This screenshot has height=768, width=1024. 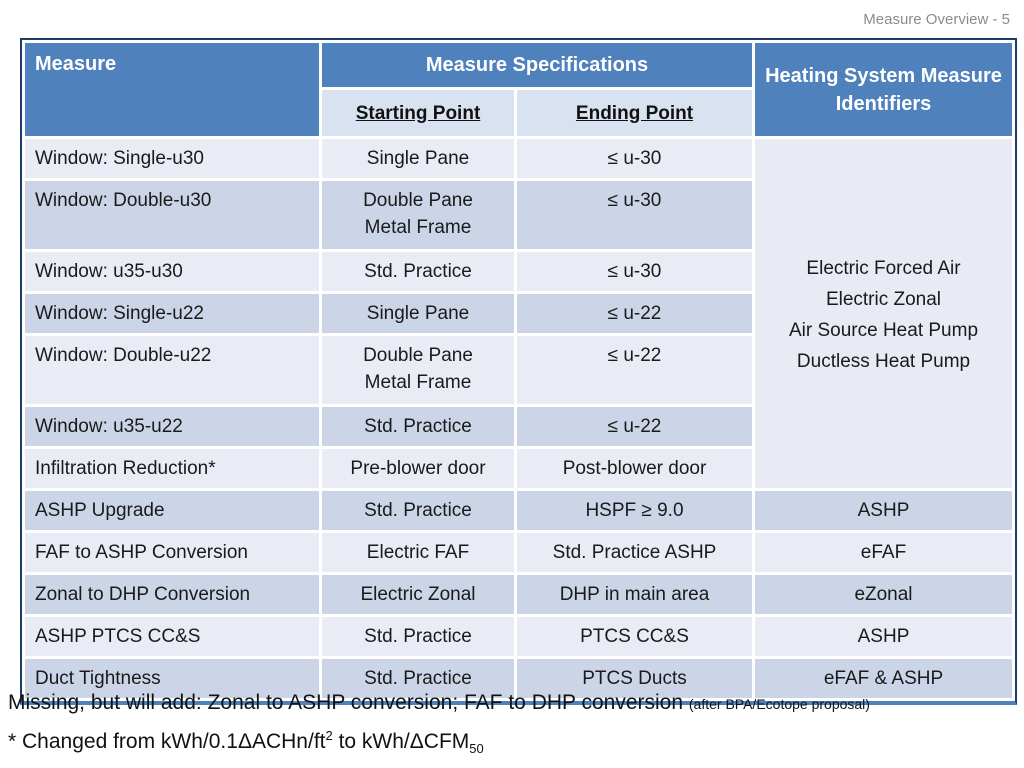 I want to click on starting-point-cell: Pre-blower door, so click(x=418, y=468).